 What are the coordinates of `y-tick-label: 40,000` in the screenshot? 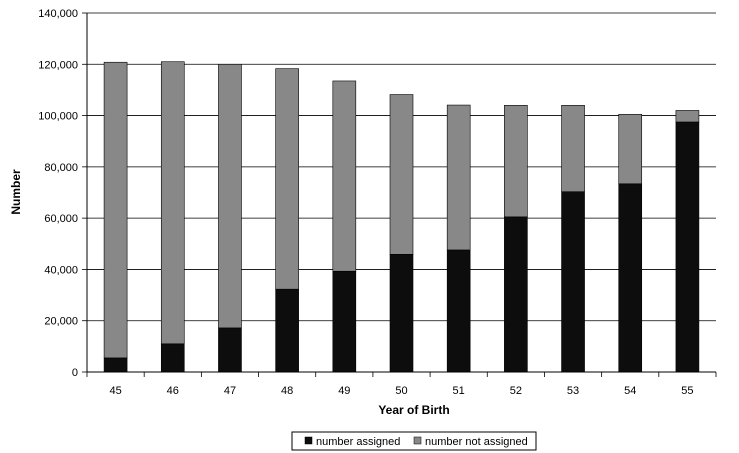 It's located at (61, 270).